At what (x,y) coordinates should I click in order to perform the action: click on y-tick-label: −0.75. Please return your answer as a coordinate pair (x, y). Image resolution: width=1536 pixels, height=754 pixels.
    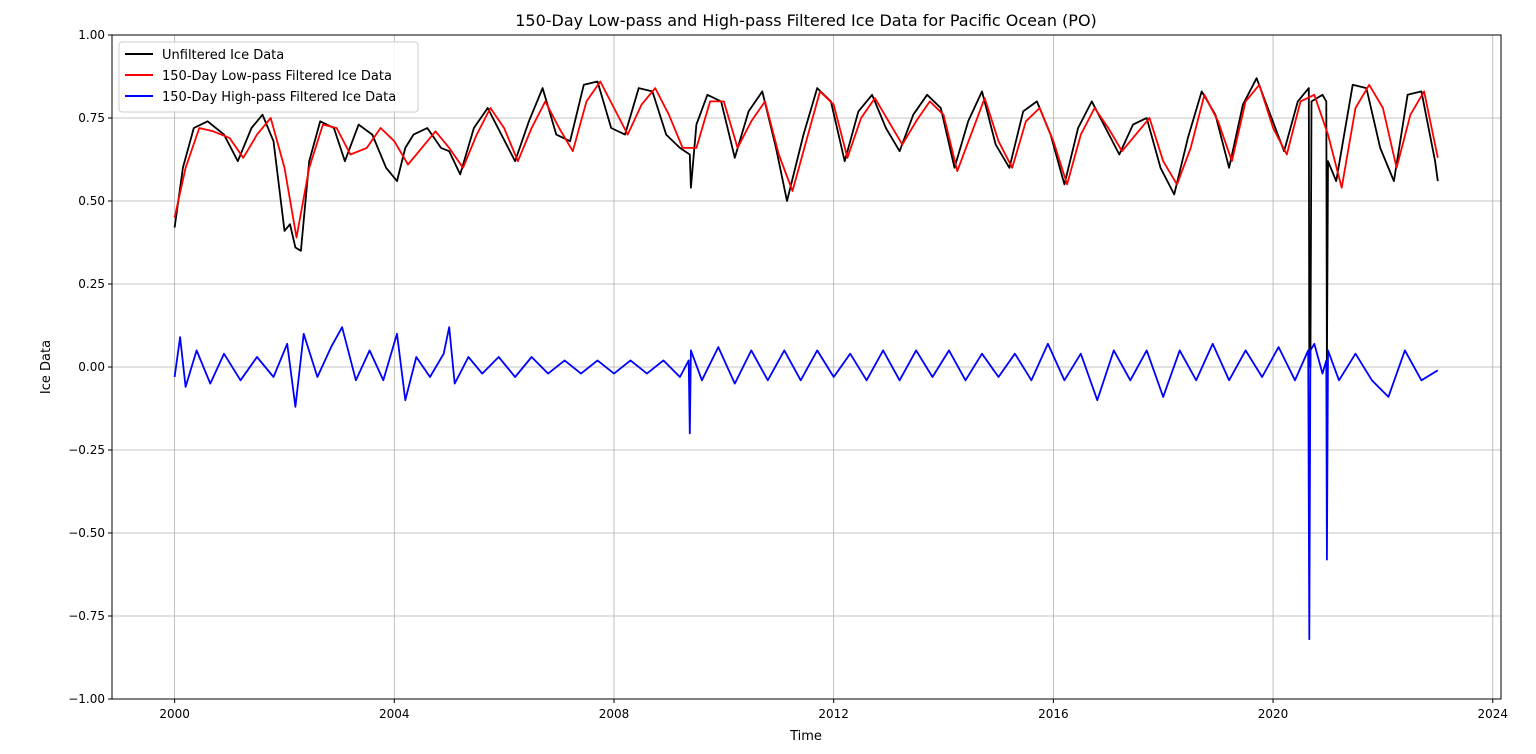
    Looking at the image, I should click on (86, 616).